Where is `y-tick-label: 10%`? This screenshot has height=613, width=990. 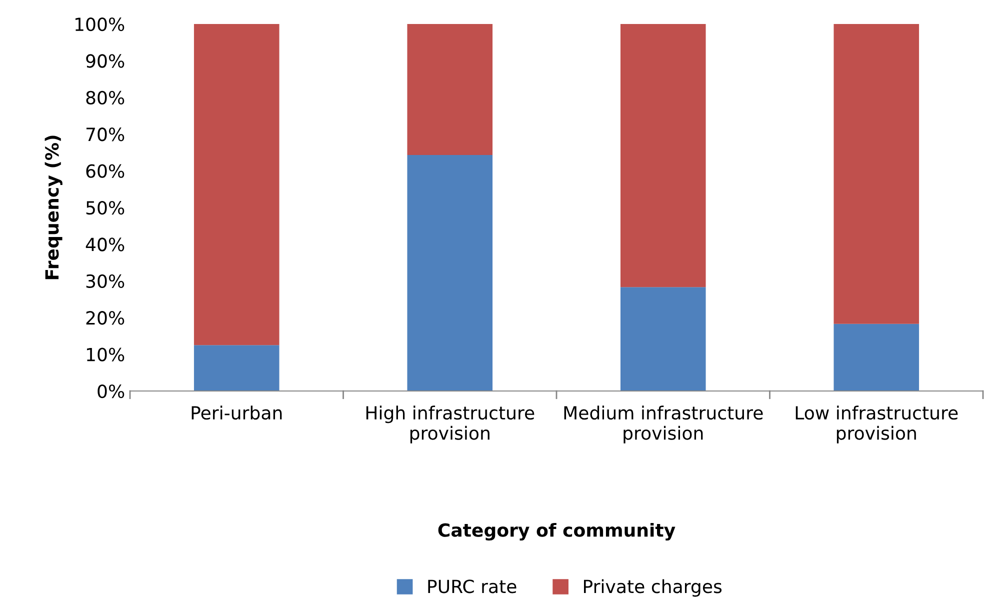
y-tick-label: 10% is located at coordinates (105, 355).